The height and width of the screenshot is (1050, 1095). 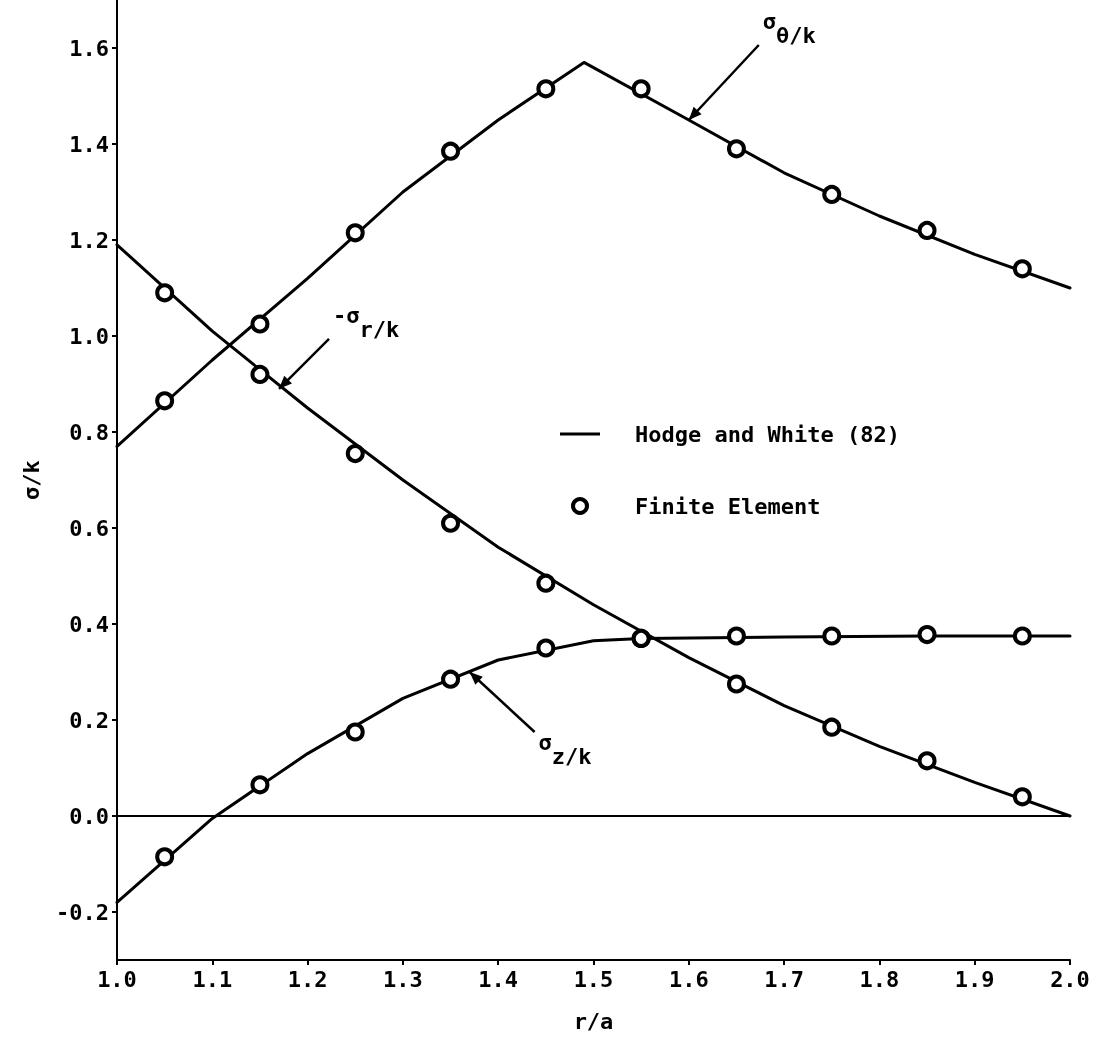 What do you see at coordinates (1070, 979) in the screenshot?
I see `x-tick-label: 2.0` at bounding box center [1070, 979].